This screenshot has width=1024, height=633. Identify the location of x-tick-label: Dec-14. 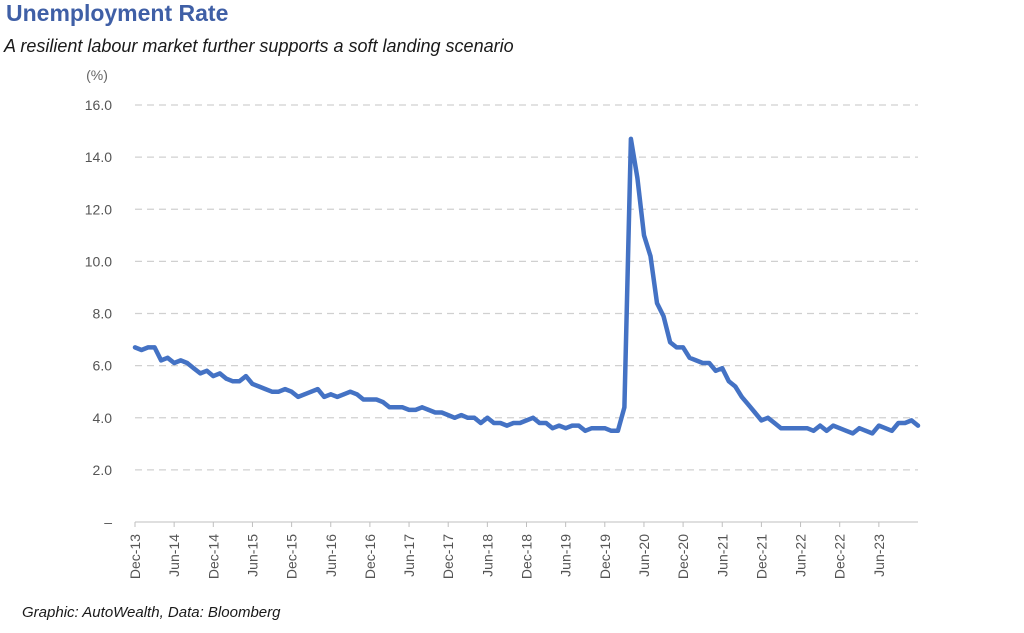
(213, 556).